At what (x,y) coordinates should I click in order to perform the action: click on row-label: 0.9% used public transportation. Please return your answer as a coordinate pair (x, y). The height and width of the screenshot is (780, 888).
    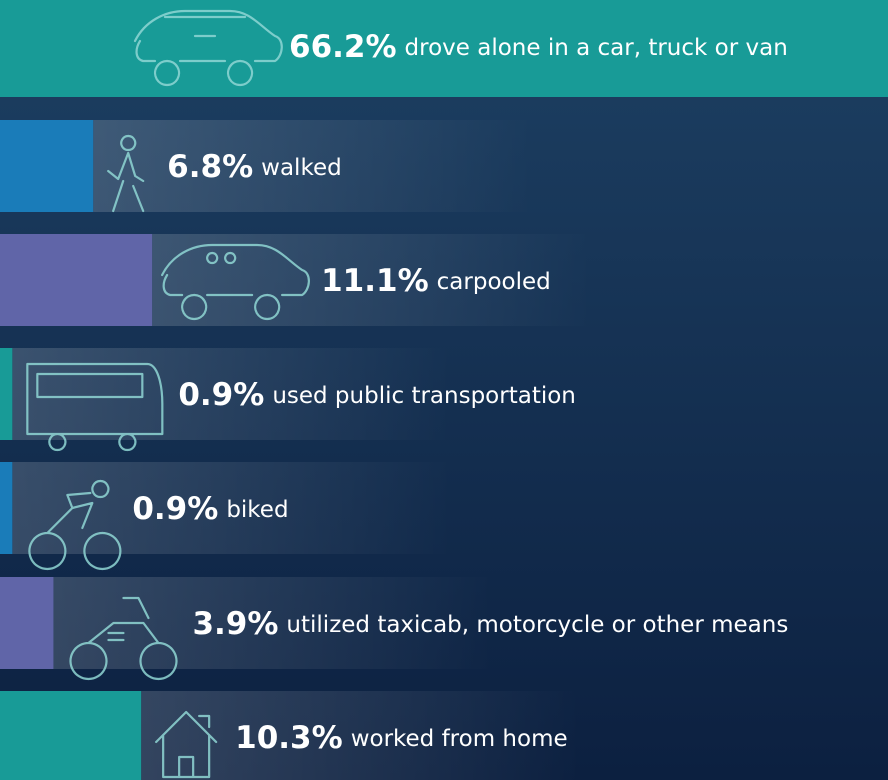
    Looking at the image, I should click on (377, 395).